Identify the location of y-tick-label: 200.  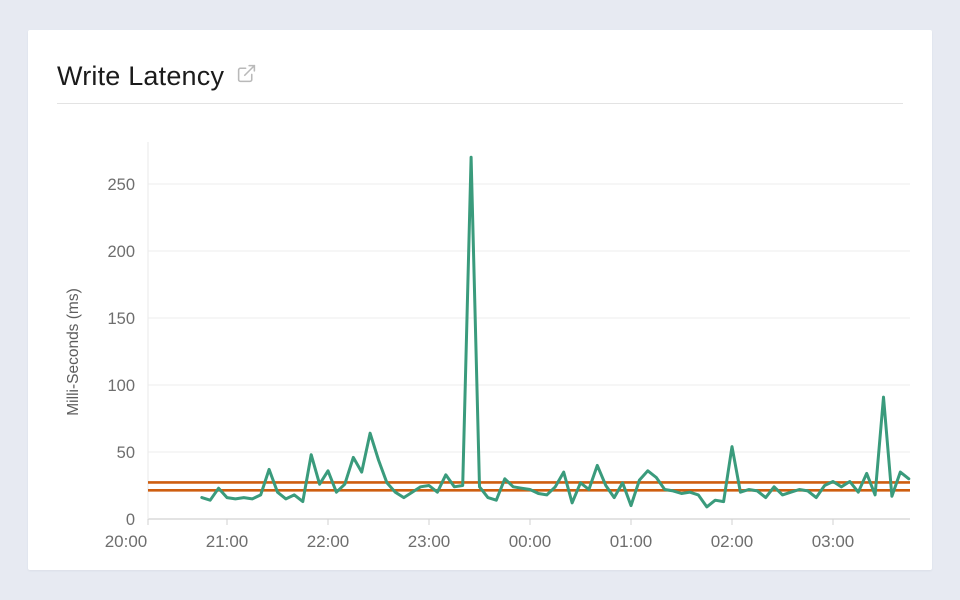
(121, 252).